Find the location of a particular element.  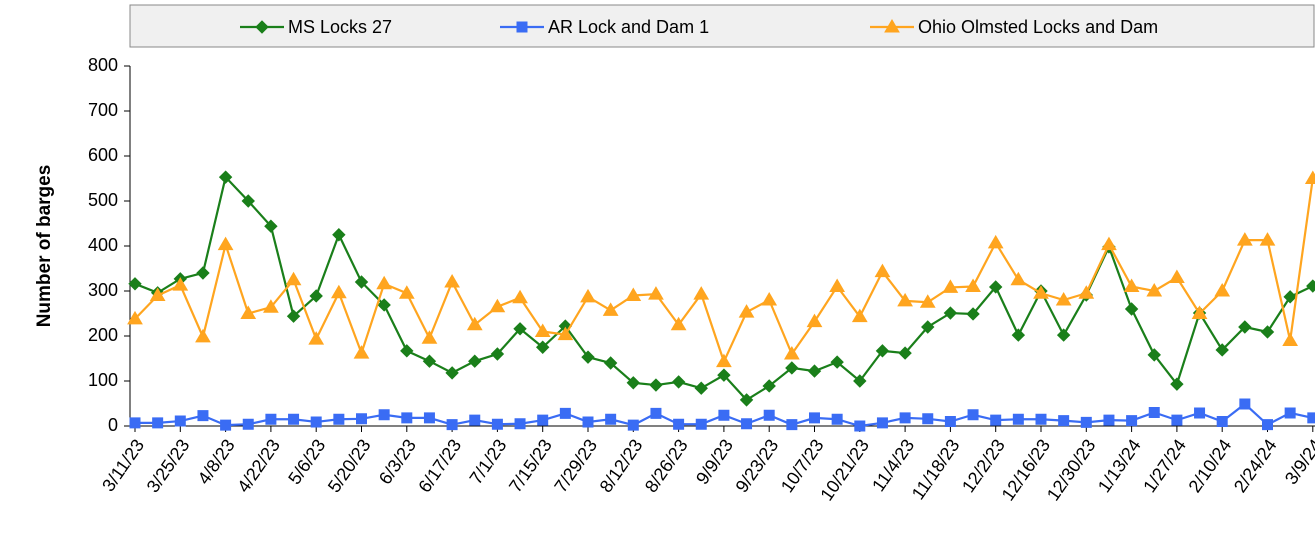

x-tick-label: 2/24/24 is located at coordinates (1255, 466).